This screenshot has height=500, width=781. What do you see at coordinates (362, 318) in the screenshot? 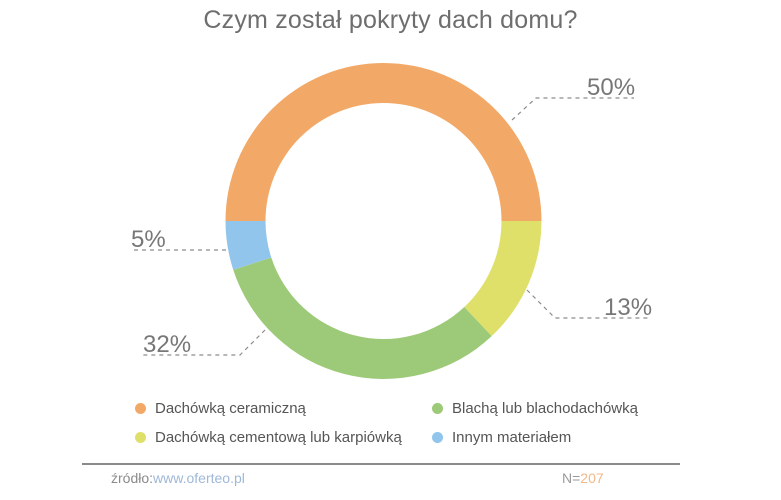
I see `slice-metal` at bounding box center [362, 318].